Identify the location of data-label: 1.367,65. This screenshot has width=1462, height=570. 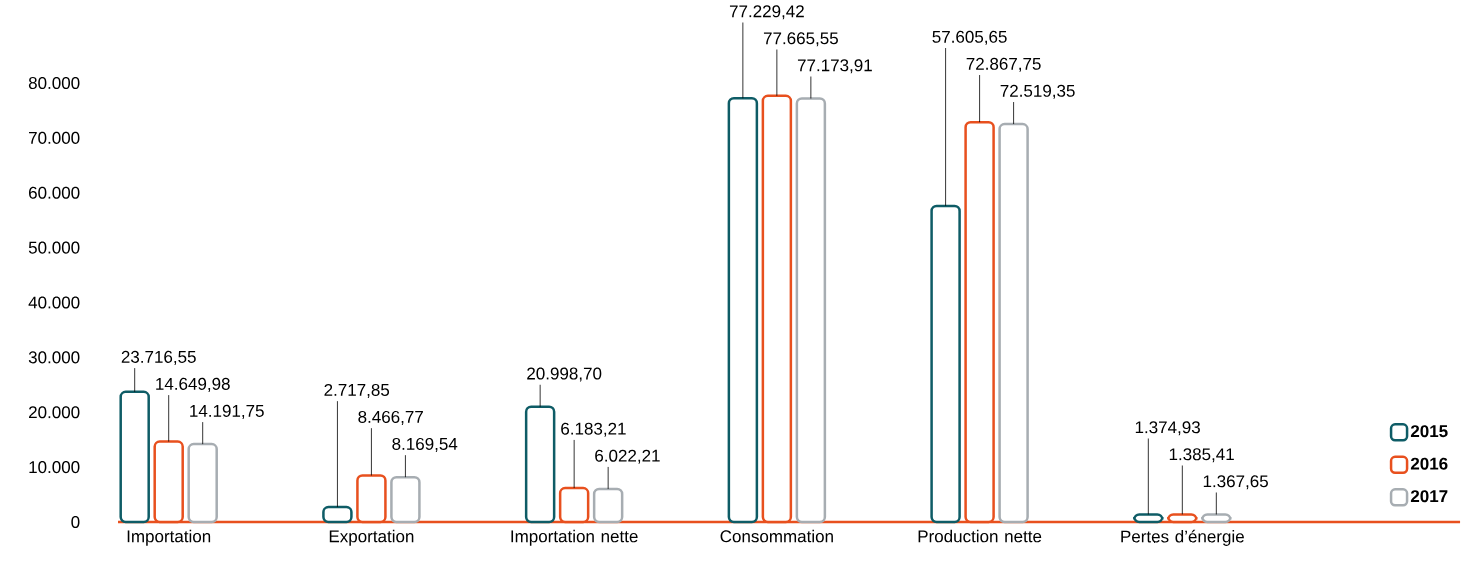
(1235, 482).